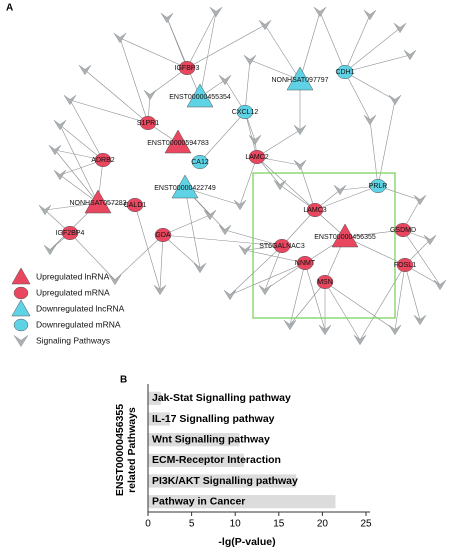 The height and width of the screenshot is (558, 474). What do you see at coordinates (135, 205) in the screenshot?
I see `node-label: CALD1` at bounding box center [135, 205].